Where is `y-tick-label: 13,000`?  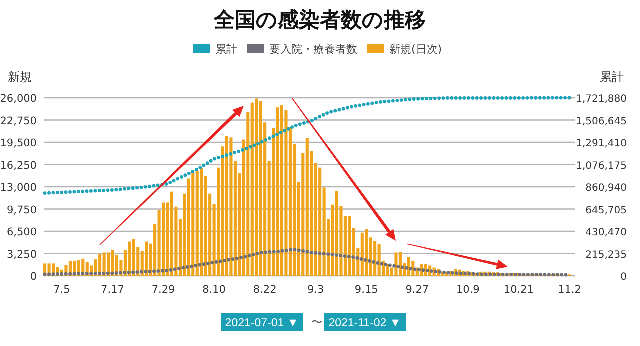
y-tick-label: 13,000 is located at coordinates (18, 188).